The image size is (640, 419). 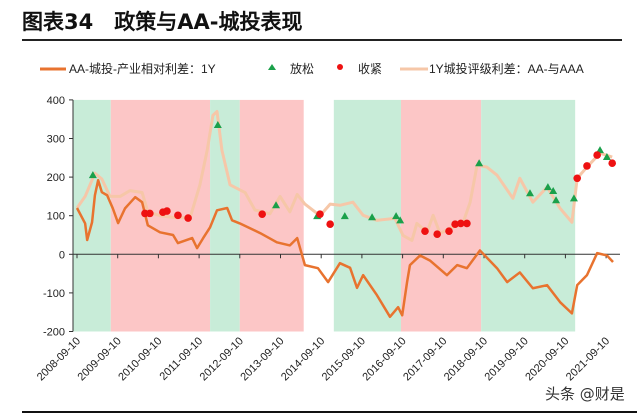 What do you see at coordinates (140, 359) in the screenshot?
I see `x-tick-label: 2010-09-10` at bounding box center [140, 359].